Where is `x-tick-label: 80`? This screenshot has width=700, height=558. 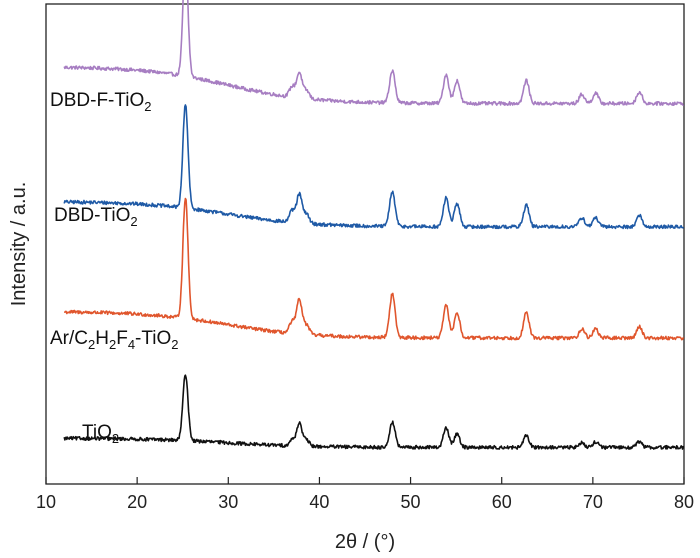
x-tick-label: 80 is located at coordinates (684, 502).